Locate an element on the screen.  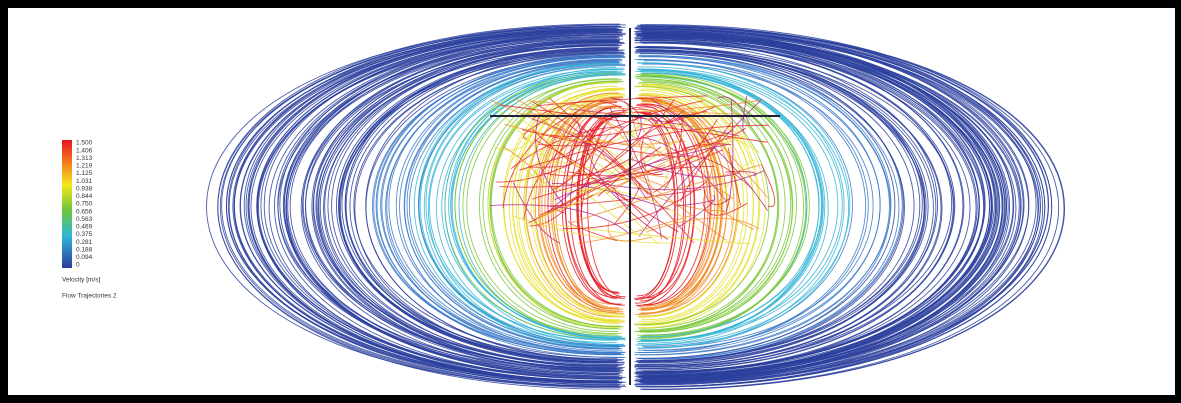
color-bar-label: 1.125 is located at coordinates (84, 173).